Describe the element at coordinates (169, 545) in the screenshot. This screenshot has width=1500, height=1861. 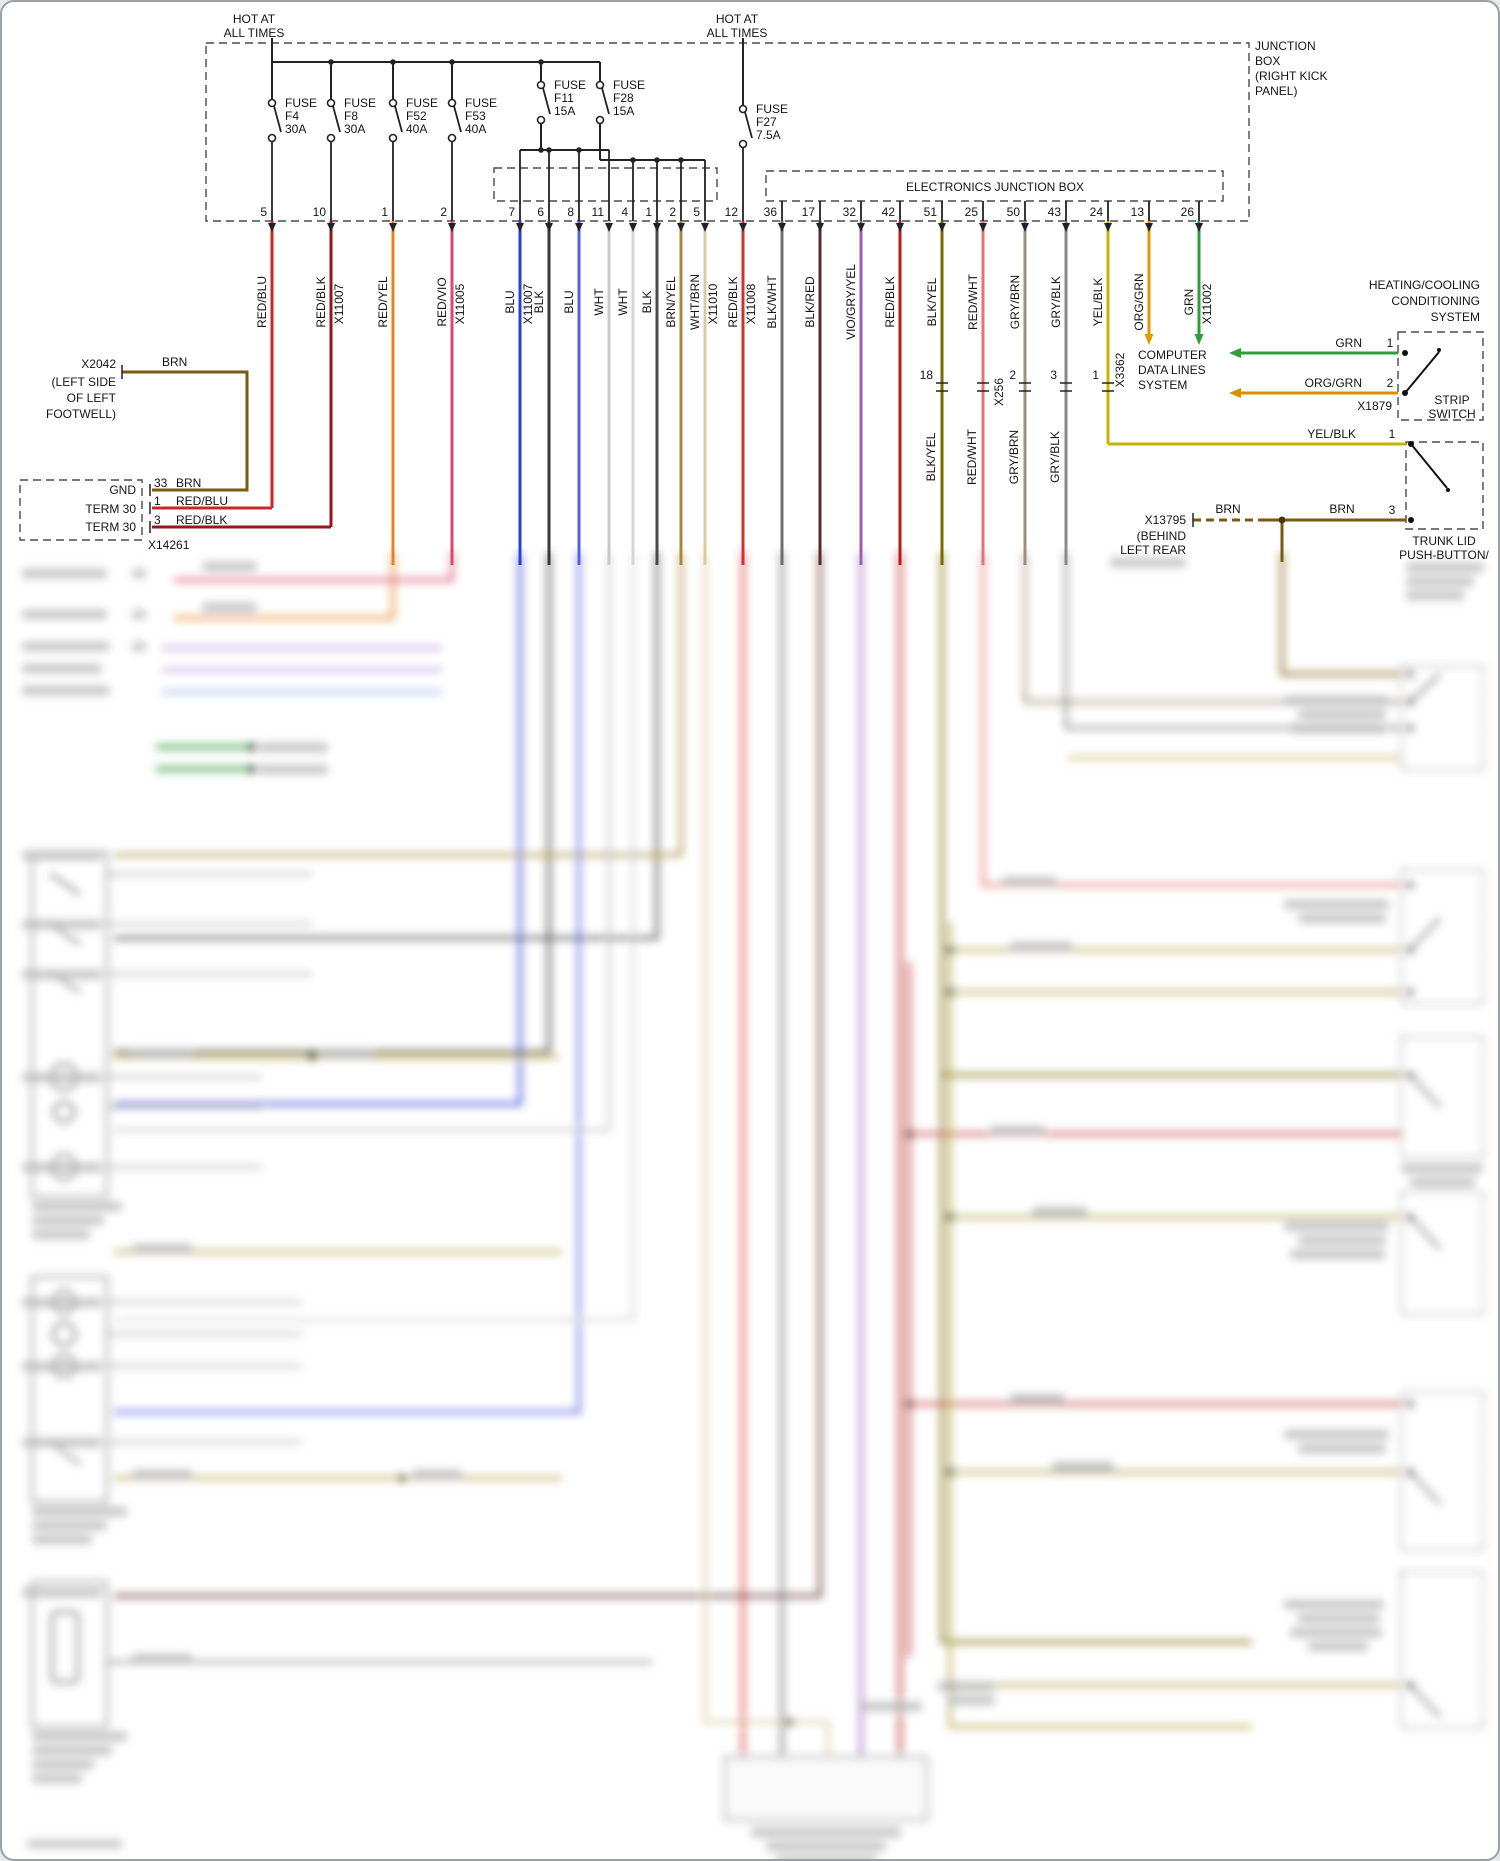
I see `connector-x14261-label: X14261` at that location.